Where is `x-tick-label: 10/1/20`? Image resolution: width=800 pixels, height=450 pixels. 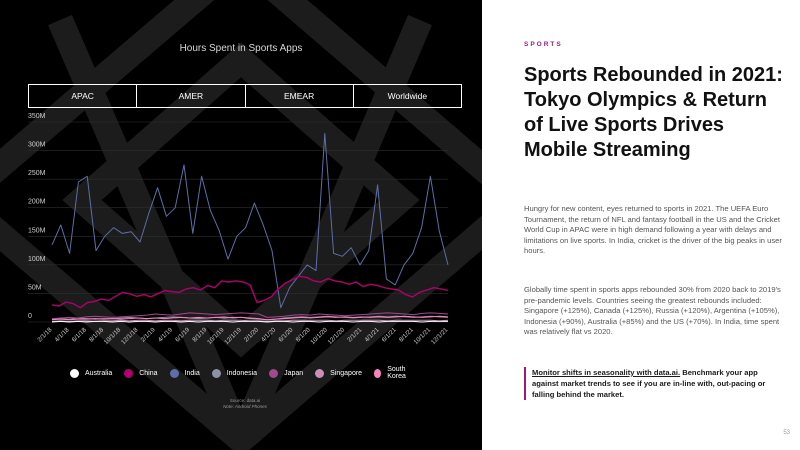 x-tick-label: 10/1/20 is located at coordinates (319, 336).